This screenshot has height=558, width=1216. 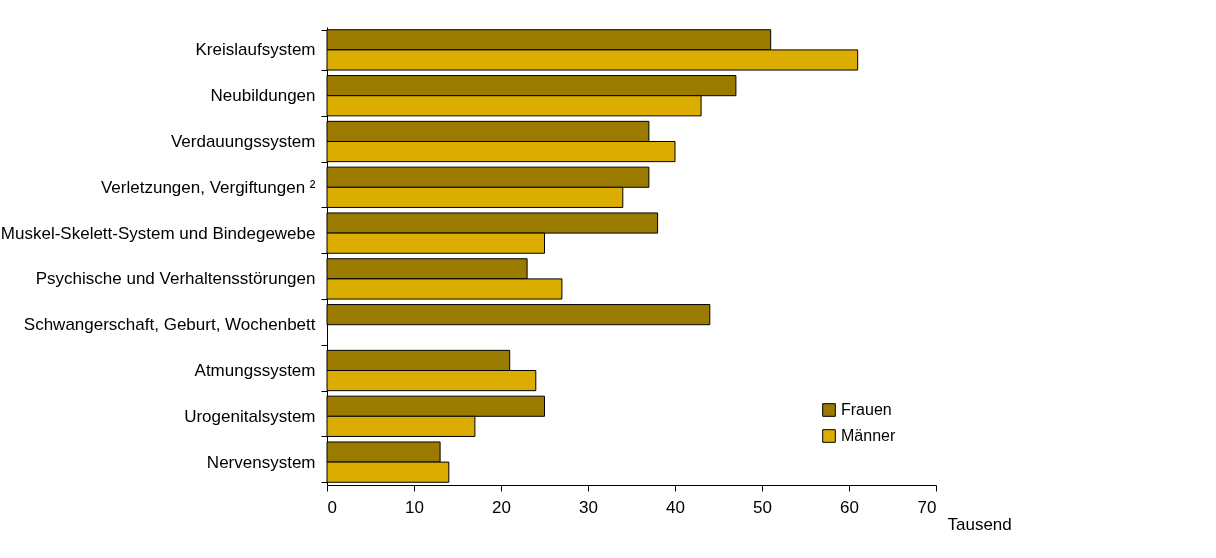 I want to click on legend-label: Männer, so click(x=868, y=435).